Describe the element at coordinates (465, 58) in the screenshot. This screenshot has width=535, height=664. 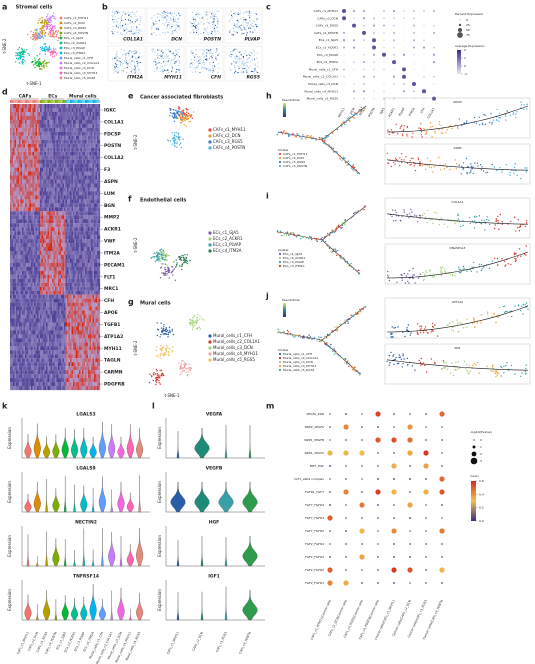
I see `color-tick-label: 1` at that location.